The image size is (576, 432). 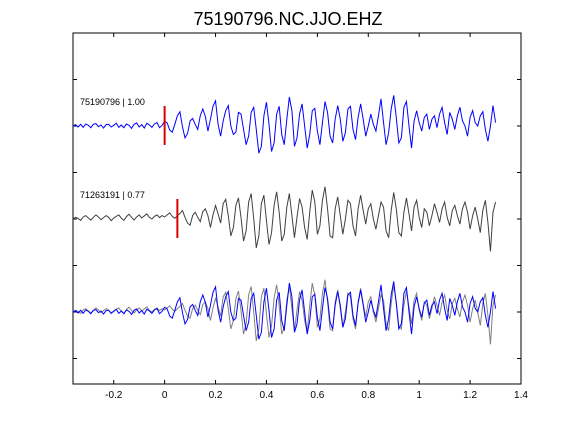 I want to click on x-tick-label: 1.2, so click(x=470, y=395).